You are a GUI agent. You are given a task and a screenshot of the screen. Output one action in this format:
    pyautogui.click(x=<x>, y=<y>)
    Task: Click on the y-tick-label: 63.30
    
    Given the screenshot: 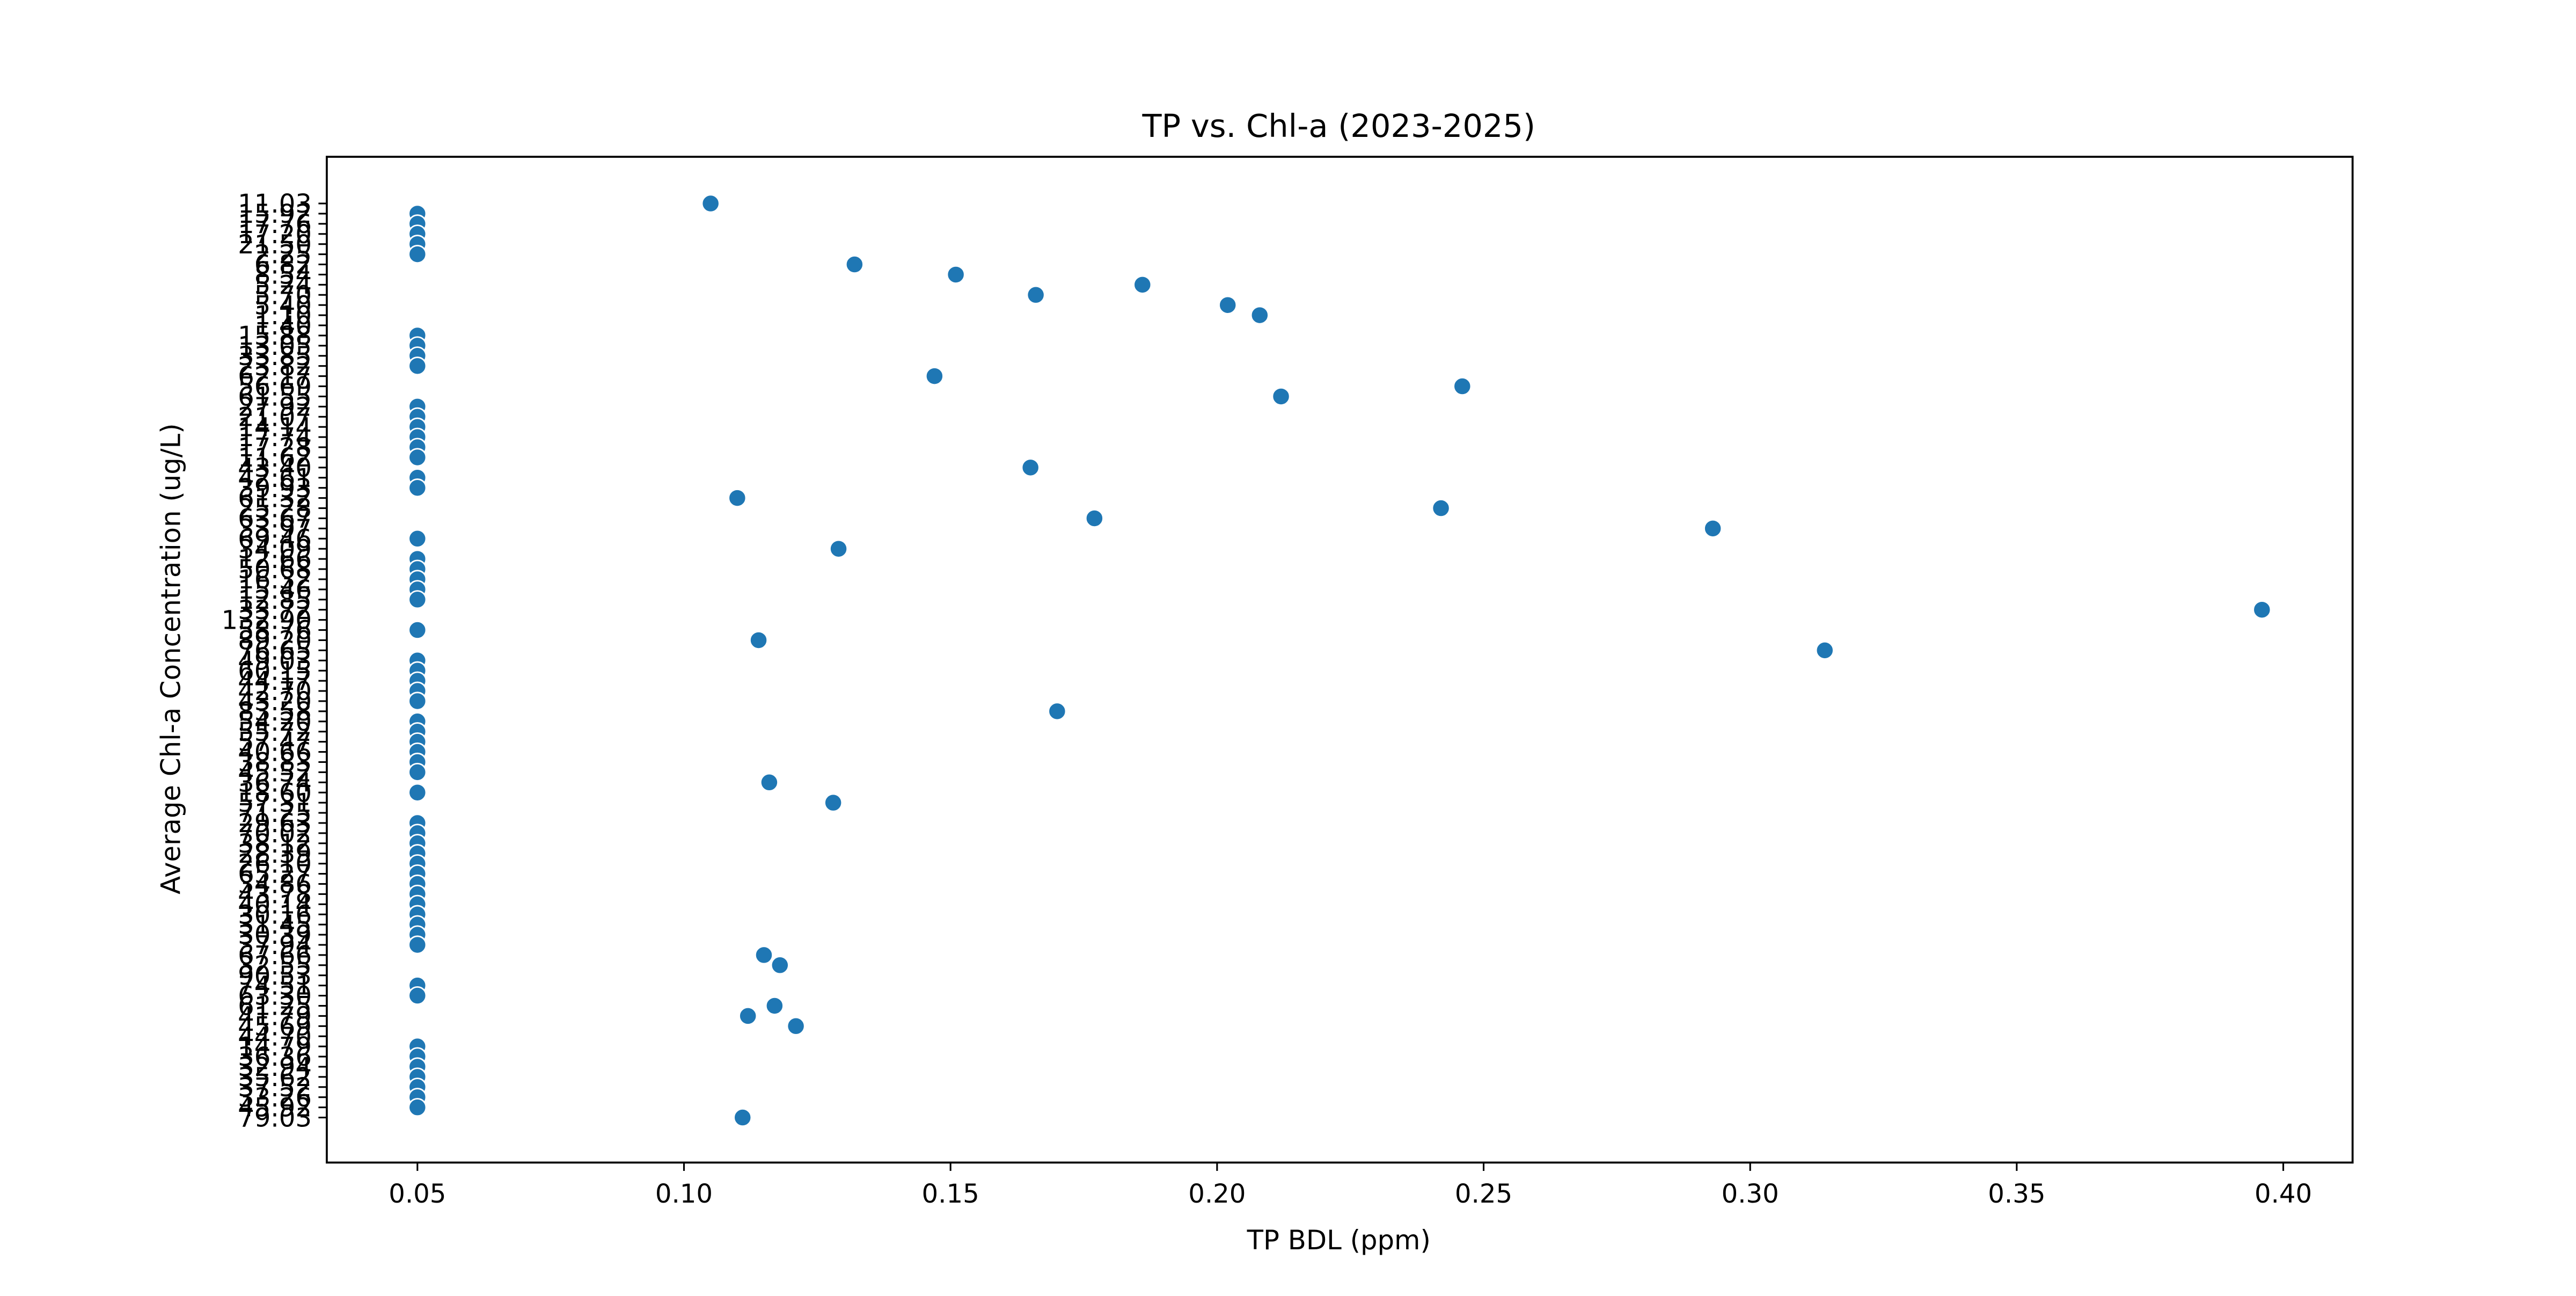 What is the action you would take?
    pyautogui.click(x=275, y=996)
    